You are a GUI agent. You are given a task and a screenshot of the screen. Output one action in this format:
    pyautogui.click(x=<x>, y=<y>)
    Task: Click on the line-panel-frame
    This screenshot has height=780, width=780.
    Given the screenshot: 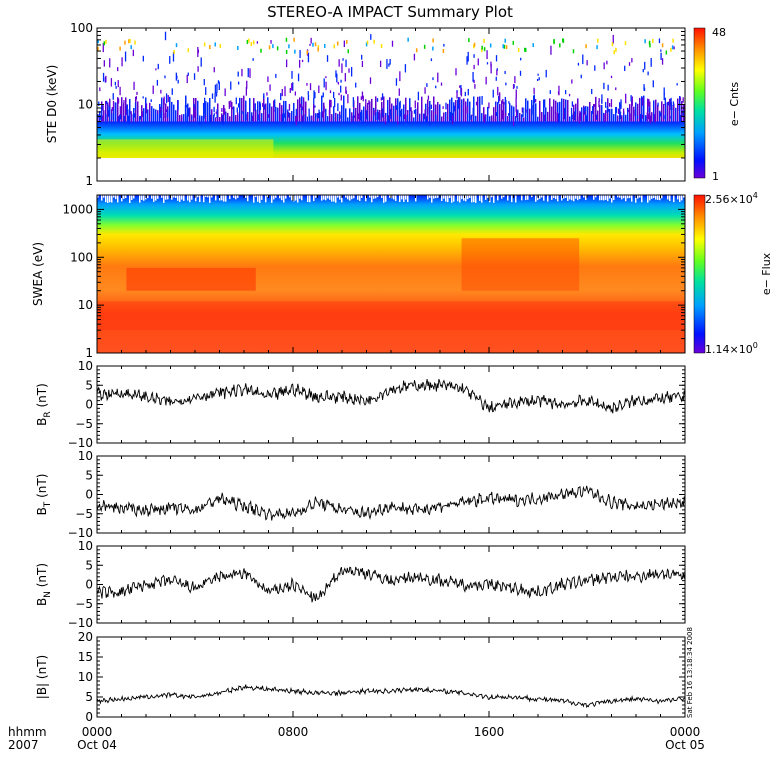 What is the action you would take?
    pyautogui.click(x=391, y=677)
    